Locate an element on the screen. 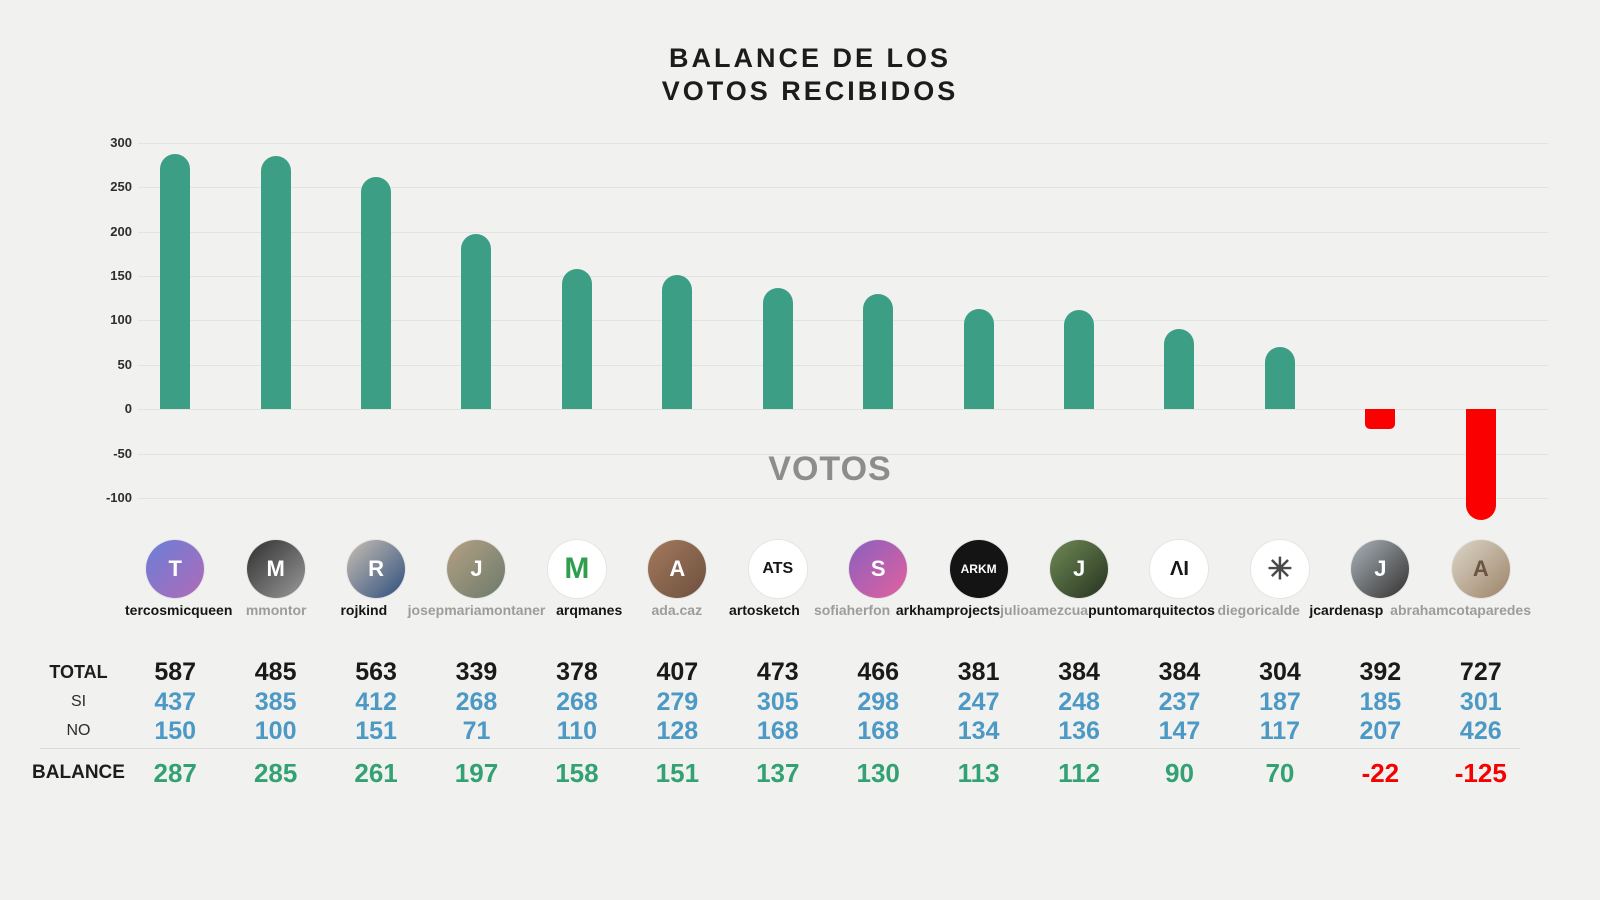 This screenshot has height=900, width=1600. total-value: 407 is located at coordinates (677, 672).